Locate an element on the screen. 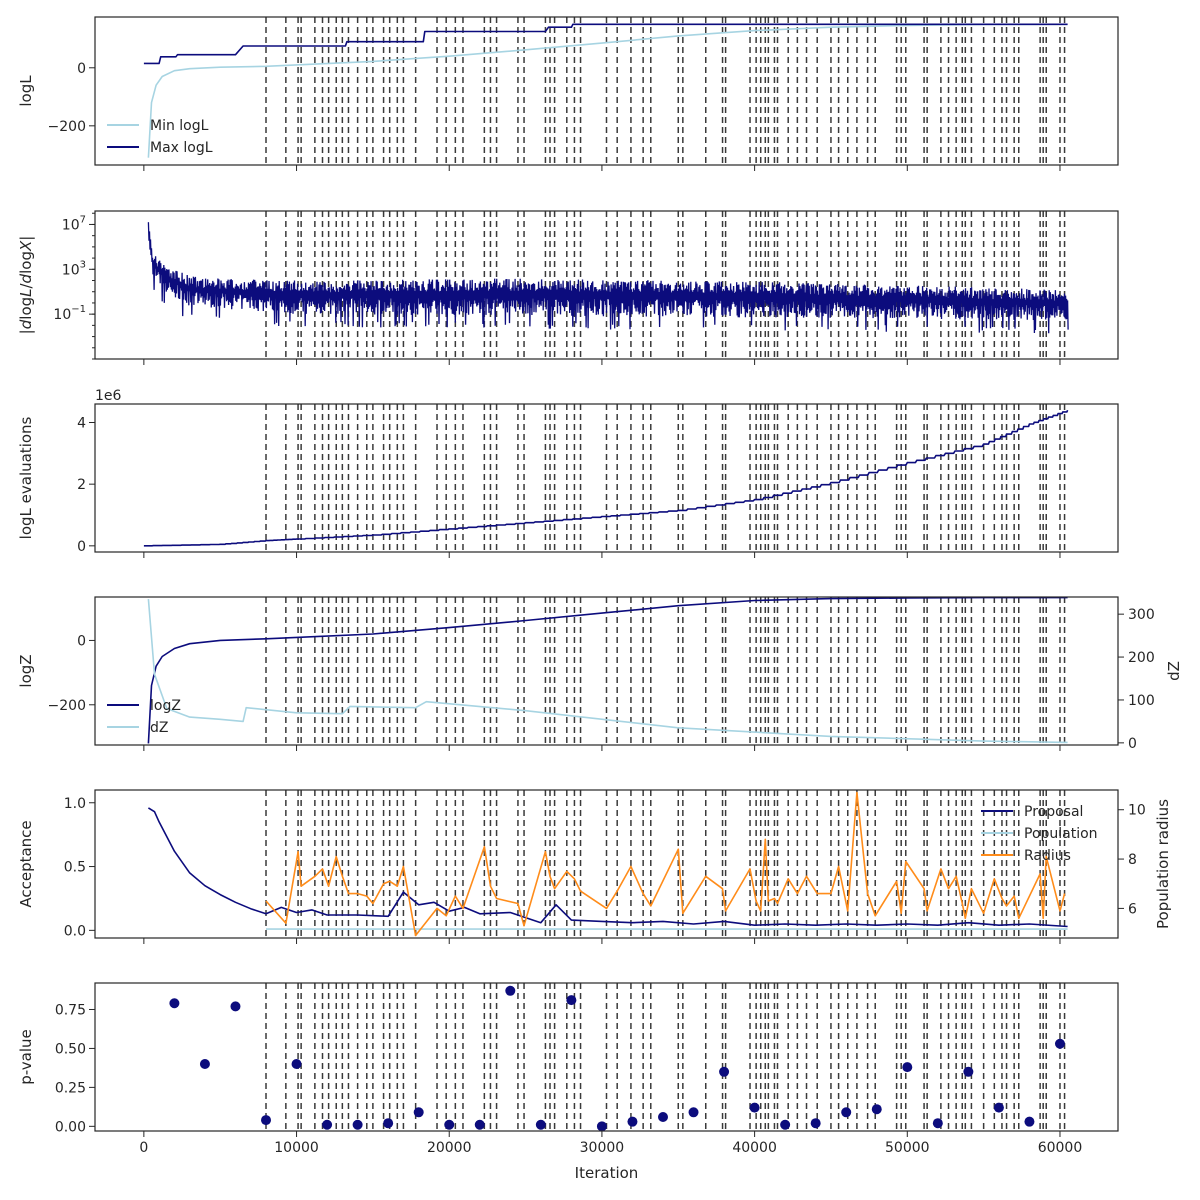 This screenshot has height=1200, width=1200. legend-label: Population is located at coordinates (1061, 834).